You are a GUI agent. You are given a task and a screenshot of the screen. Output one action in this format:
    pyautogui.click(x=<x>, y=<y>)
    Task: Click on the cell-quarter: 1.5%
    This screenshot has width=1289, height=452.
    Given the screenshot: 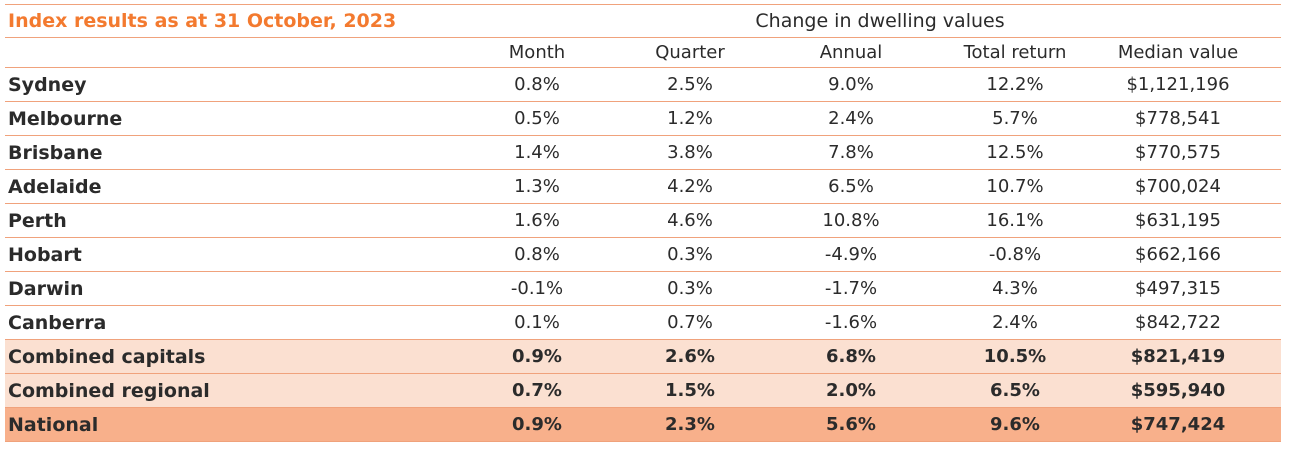 What is the action you would take?
    pyautogui.click(x=690, y=390)
    